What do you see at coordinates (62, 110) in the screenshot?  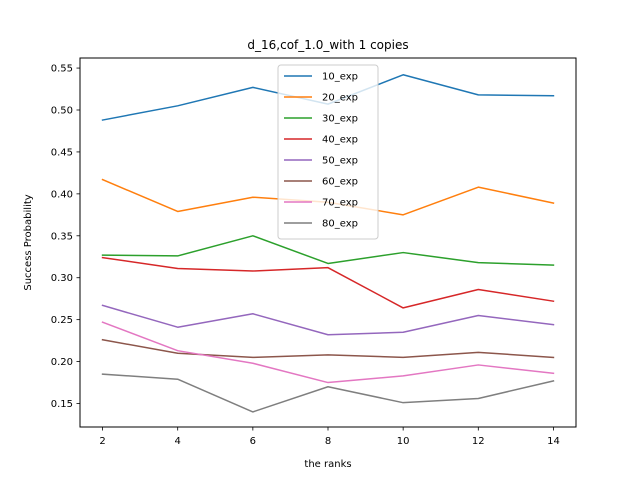 I see `y-tick-label: 0.50` at bounding box center [62, 110].